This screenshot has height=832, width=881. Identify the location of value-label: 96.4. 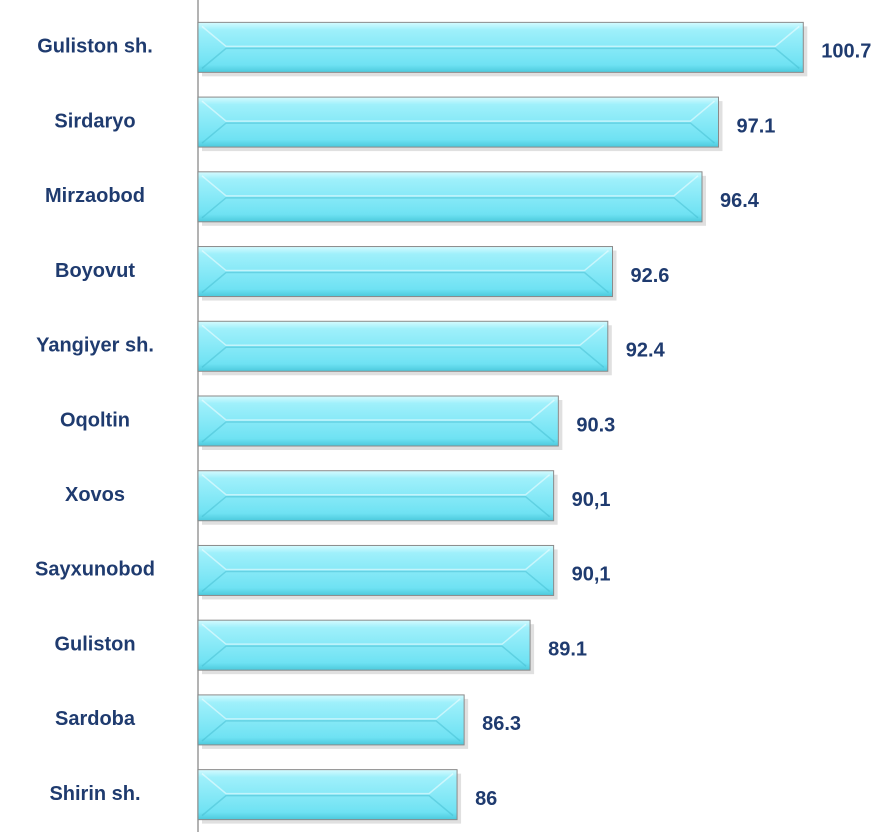
(740, 201).